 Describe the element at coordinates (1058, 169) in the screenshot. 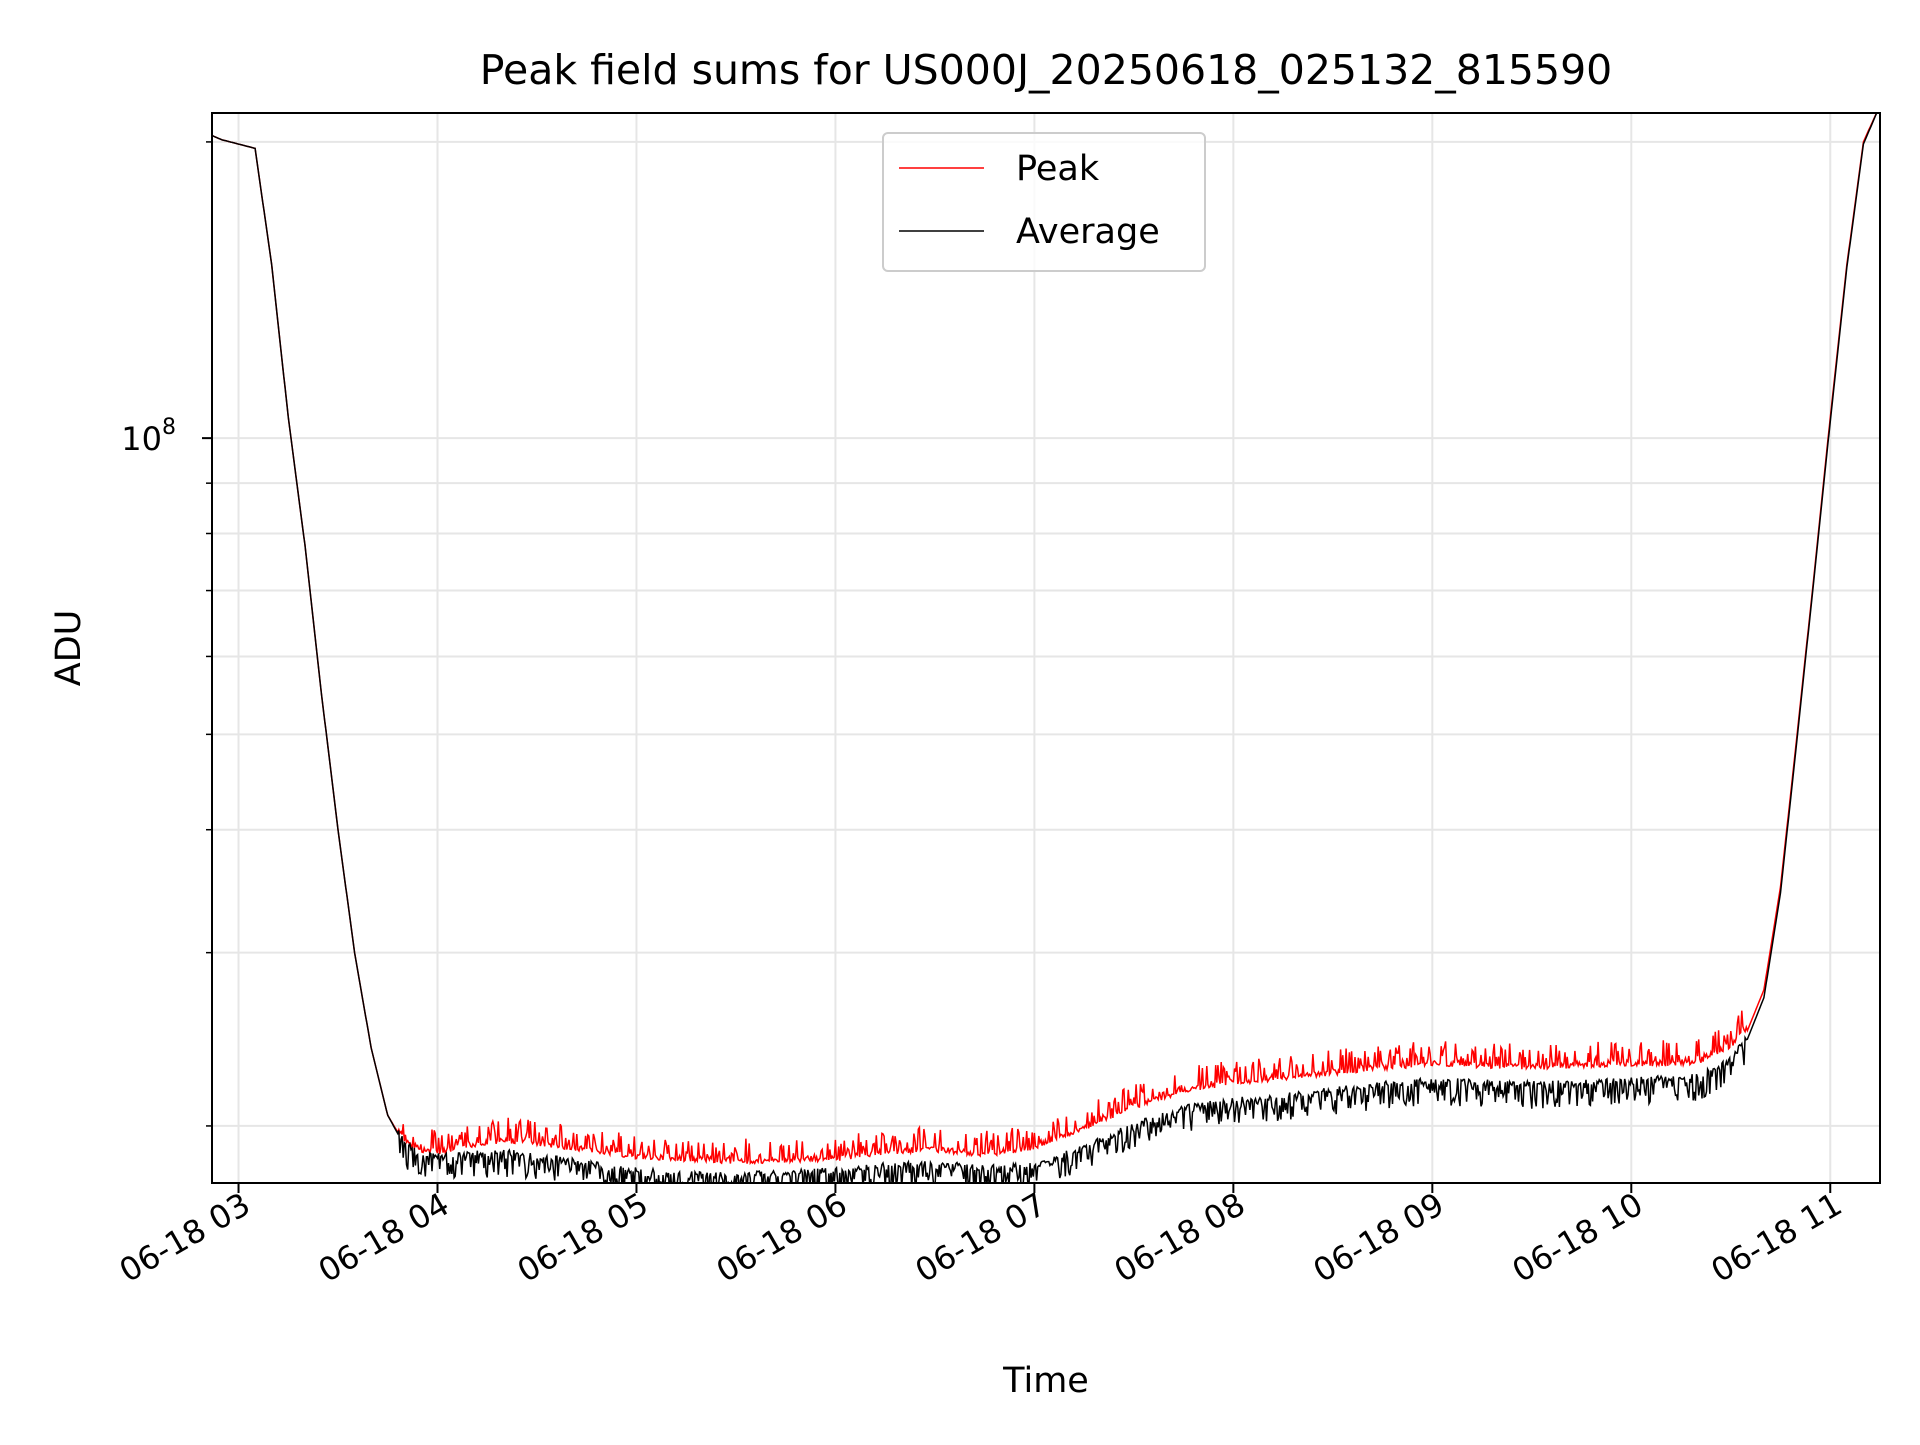

I see `legend-label-peak: Peak` at that location.